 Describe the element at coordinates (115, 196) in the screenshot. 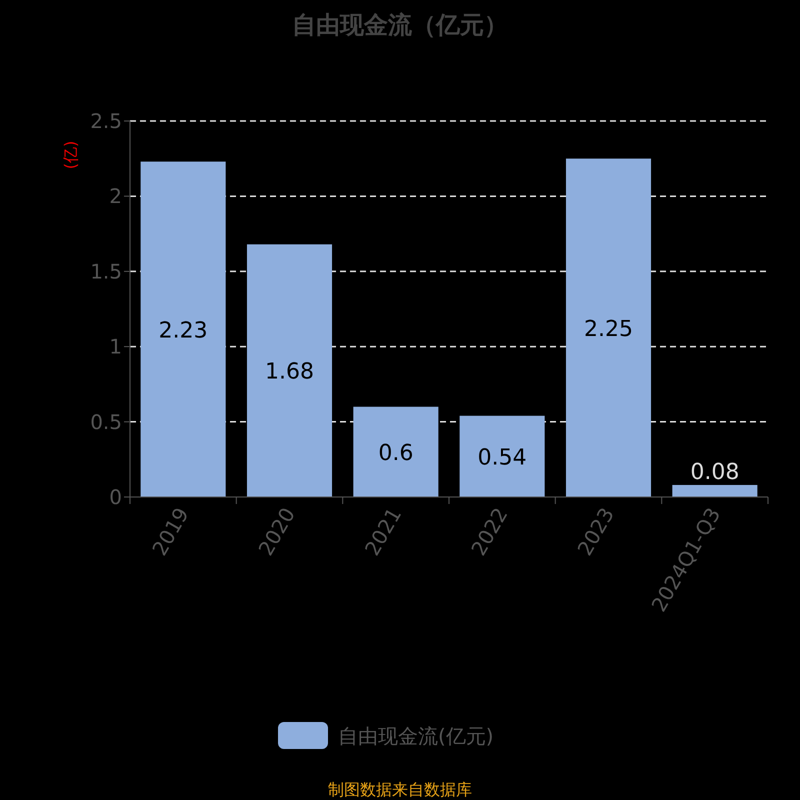

I see `y-tick-label: 2` at that location.